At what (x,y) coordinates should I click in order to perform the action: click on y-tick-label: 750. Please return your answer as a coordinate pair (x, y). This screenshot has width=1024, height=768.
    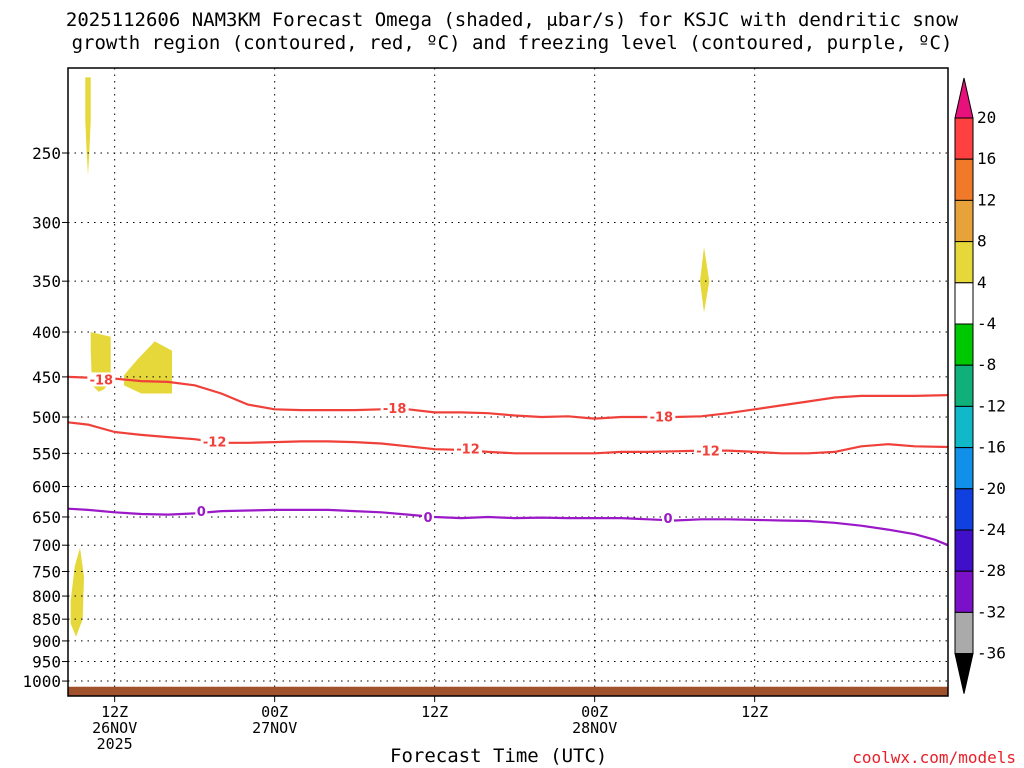
    Looking at the image, I should click on (46, 571).